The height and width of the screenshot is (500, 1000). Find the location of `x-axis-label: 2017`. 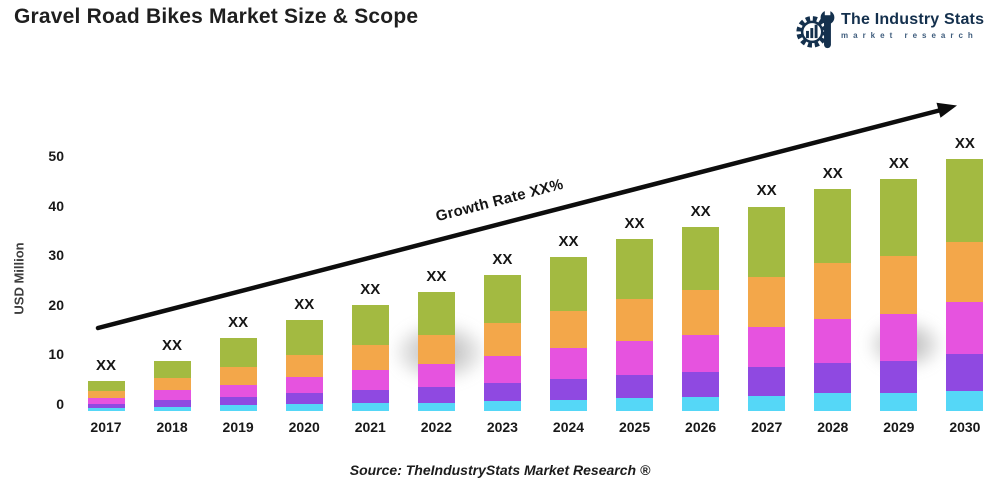

x-axis-label: 2017 is located at coordinates (106, 427).